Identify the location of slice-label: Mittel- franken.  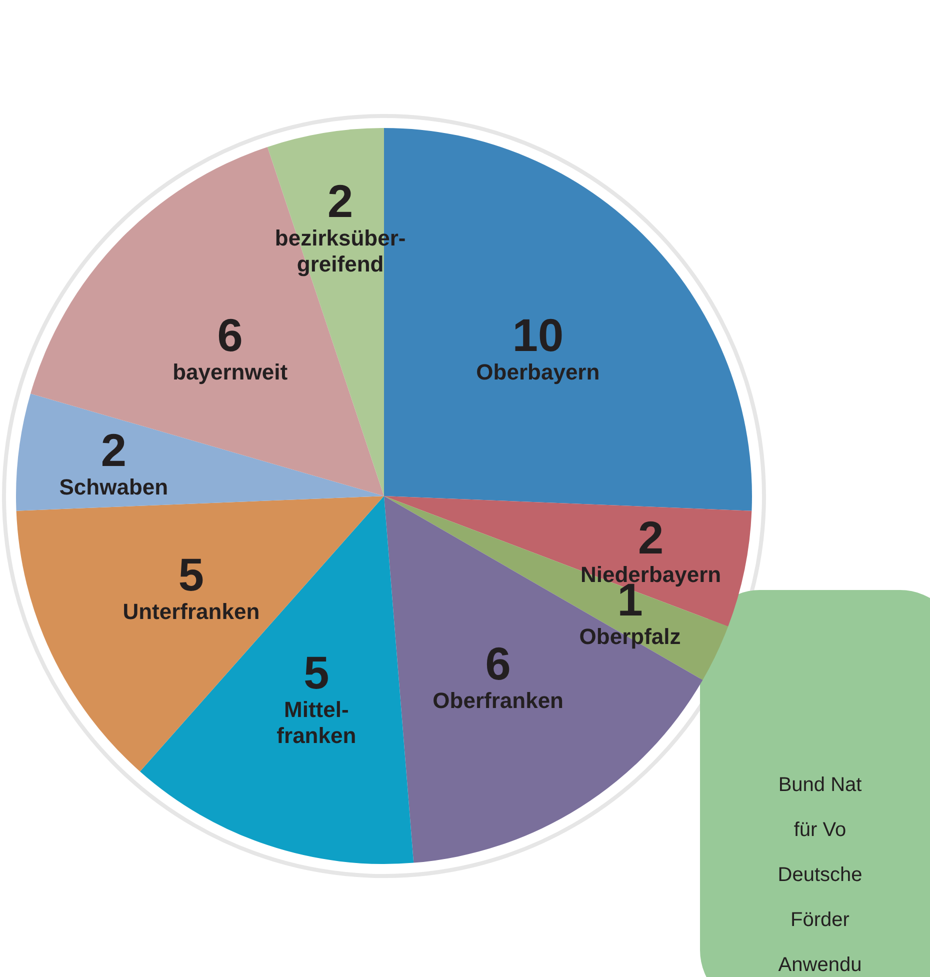
(316, 722).